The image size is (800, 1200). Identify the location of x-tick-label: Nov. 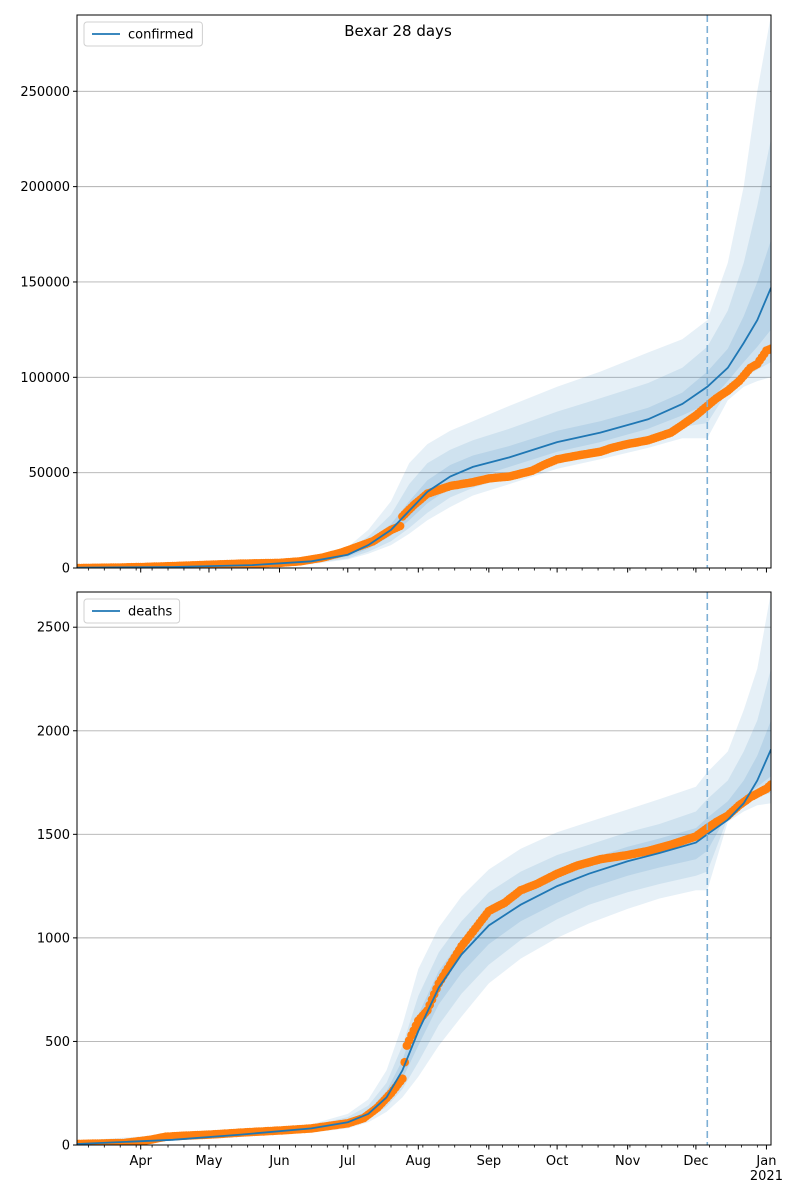
(628, 1161).